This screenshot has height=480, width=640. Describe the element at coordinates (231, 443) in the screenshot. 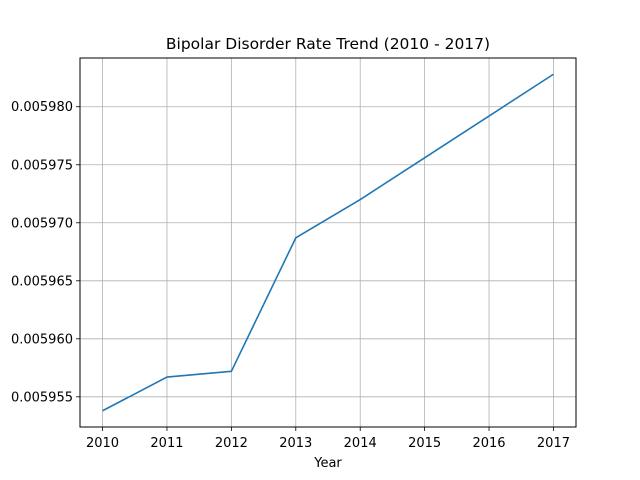

I see `x-tick-label: 2012` at that location.